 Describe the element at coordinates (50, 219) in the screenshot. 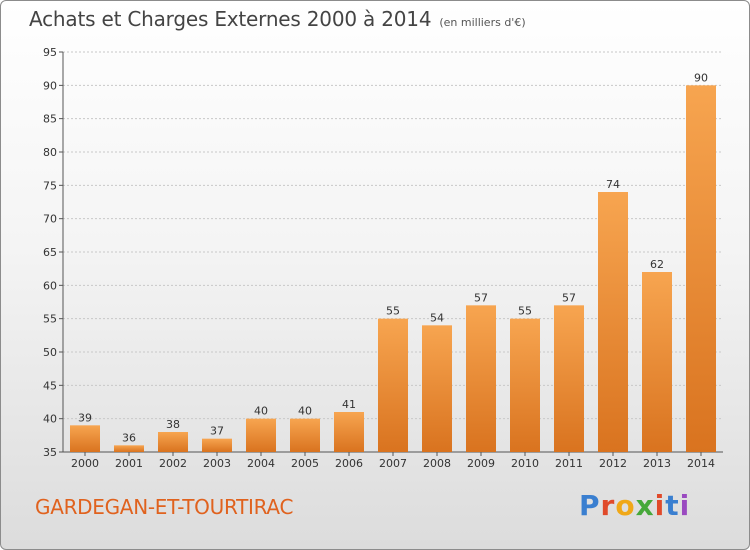

I see `y-tick-label: 70` at that location.